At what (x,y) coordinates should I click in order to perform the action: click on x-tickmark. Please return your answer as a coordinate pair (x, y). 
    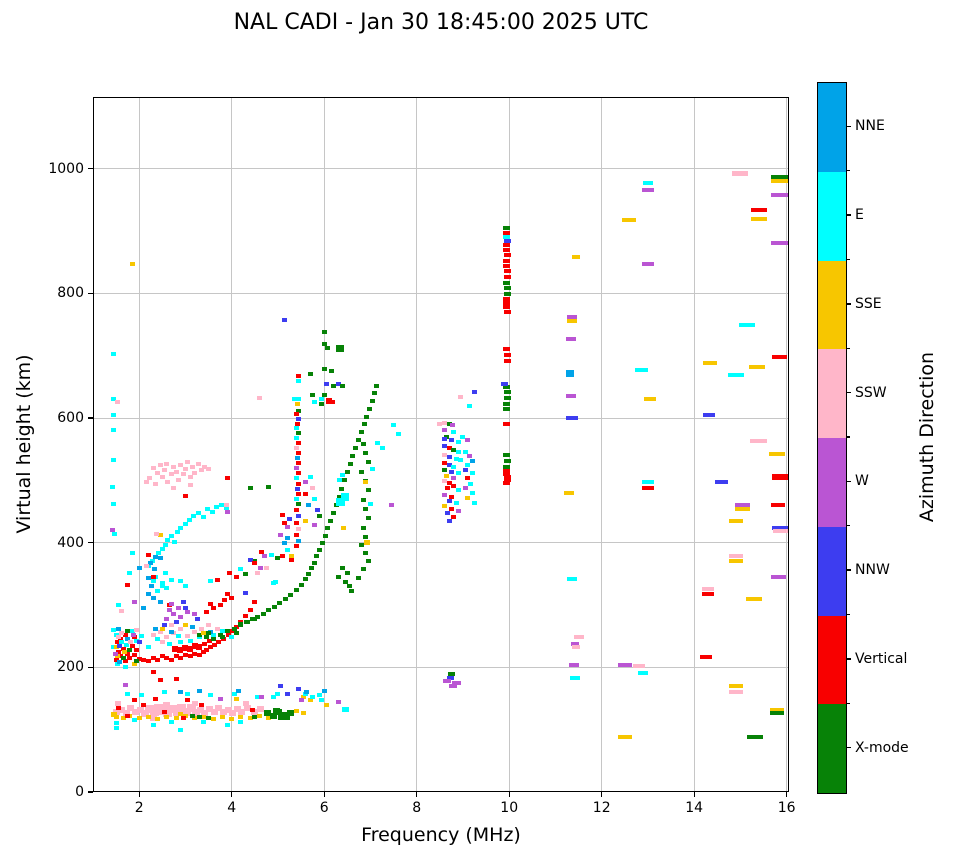
    Looking at the image, I should click on (139, 794).